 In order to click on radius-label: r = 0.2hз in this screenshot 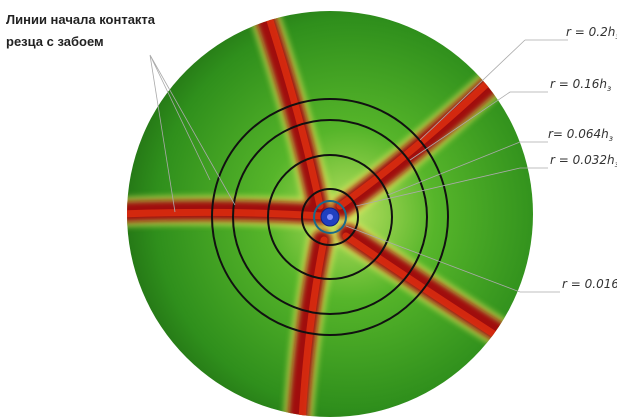, I will do `click(591, 33)`.